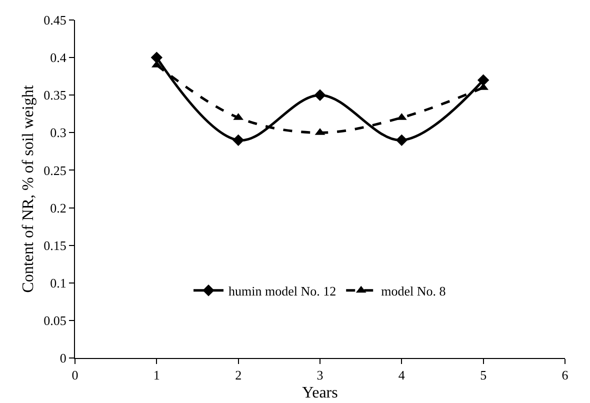 This screenshot has width=590, height=403. Describe the element at coordinates (282, 290) in the screenshot. I see `legend-label: humin model No. 12` at that location.